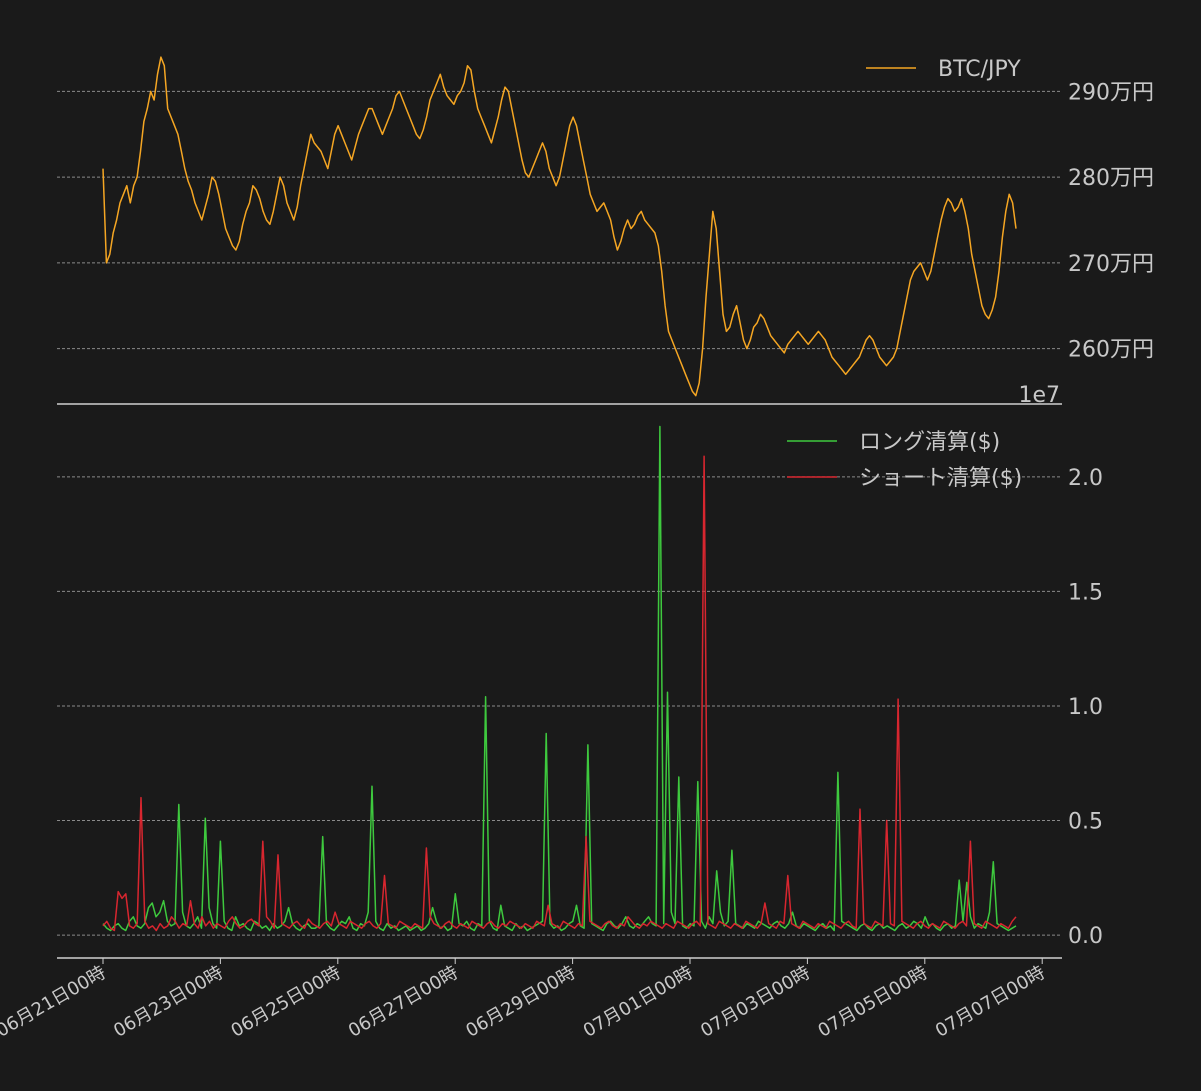 The height and width of the screenshot is (1091, 1201). What do you see at coordinates (1085, 936) in the screenshot?
I see `y-tick-label: 0.0` at bounding box center [1085, 936].